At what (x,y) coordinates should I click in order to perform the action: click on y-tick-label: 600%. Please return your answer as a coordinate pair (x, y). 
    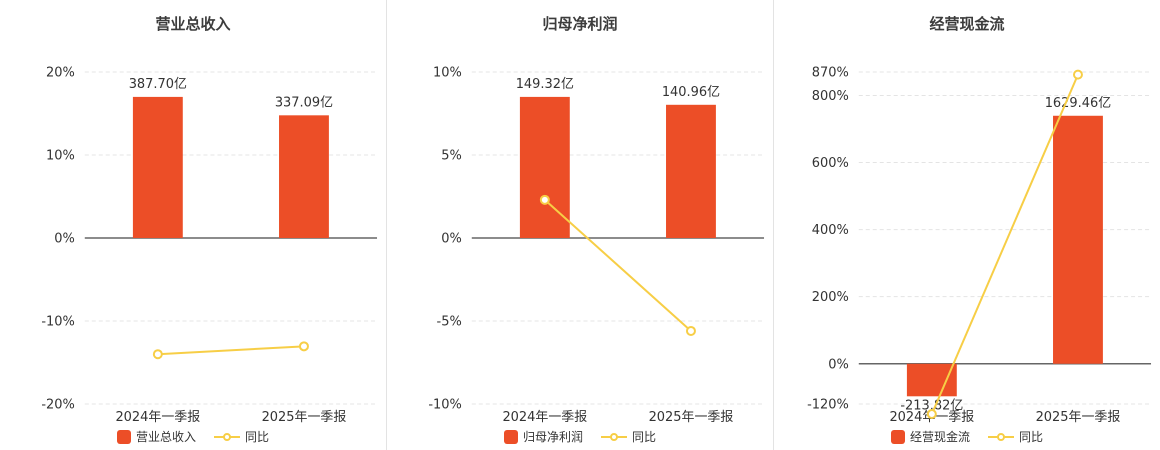
    Looking at the image, I should click on (830, 163).